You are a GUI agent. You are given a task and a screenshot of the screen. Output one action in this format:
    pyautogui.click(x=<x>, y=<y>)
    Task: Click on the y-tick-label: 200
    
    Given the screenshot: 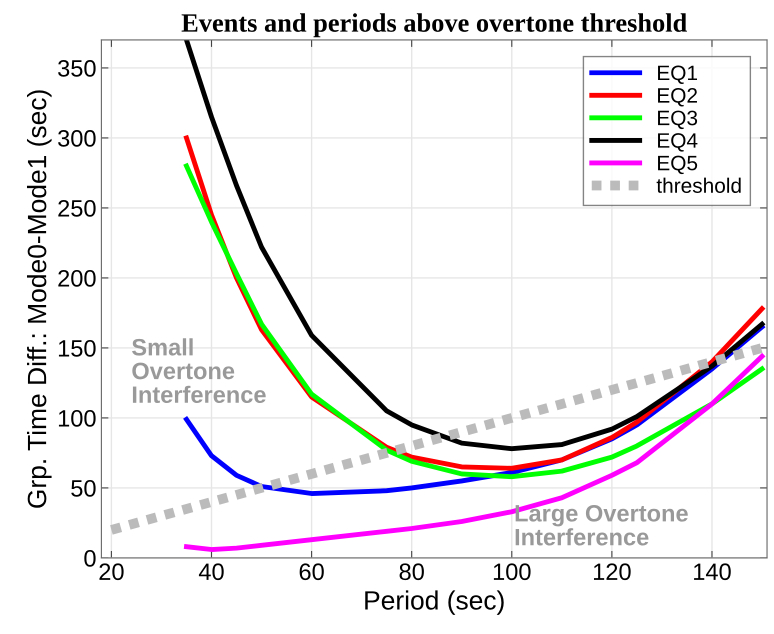 What is the action you would take?
    pyautogui.click(x=77, y=278)
    